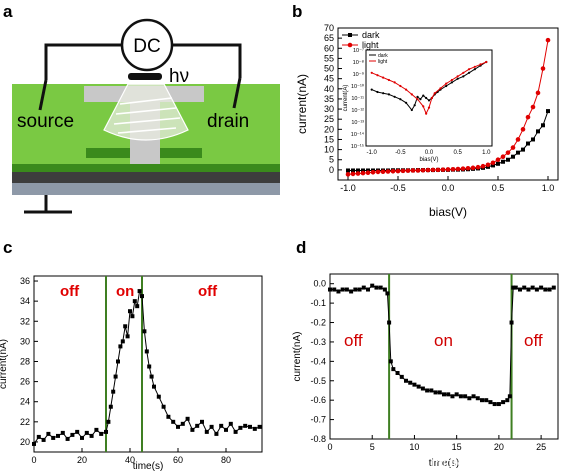  Describe the element at coordinates (448, 212) in the screenshot. I see `x-axis-label: bias(V)` at that location.